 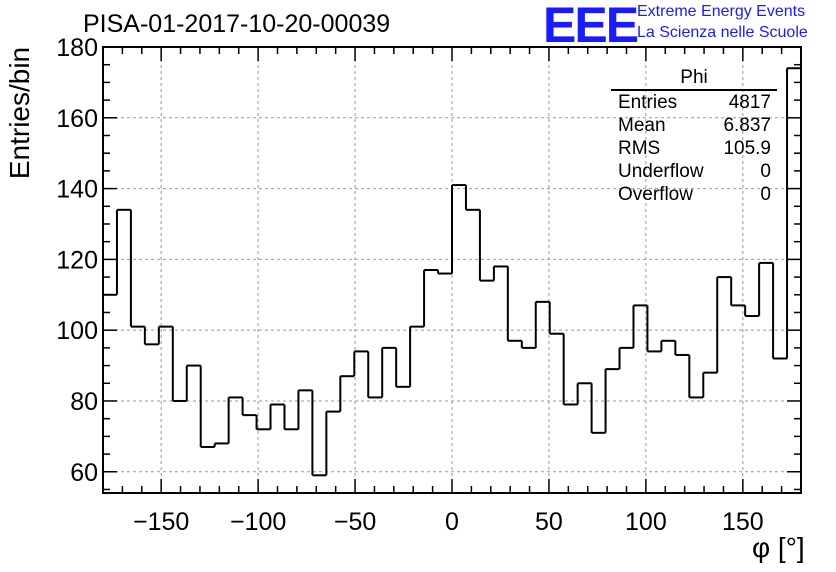 I want to click on stats-label: Entries, so click(x=648, y=102).